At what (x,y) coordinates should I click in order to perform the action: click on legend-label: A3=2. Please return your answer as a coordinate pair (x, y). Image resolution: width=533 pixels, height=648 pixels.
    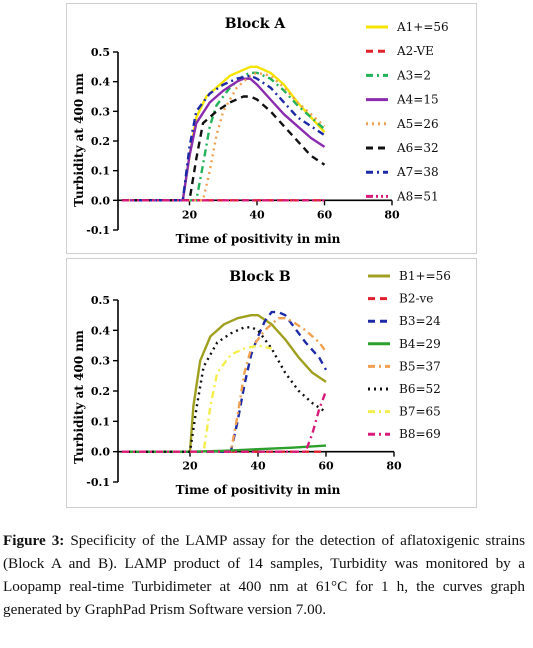
    Looking at the image, I should click on (413, 75).